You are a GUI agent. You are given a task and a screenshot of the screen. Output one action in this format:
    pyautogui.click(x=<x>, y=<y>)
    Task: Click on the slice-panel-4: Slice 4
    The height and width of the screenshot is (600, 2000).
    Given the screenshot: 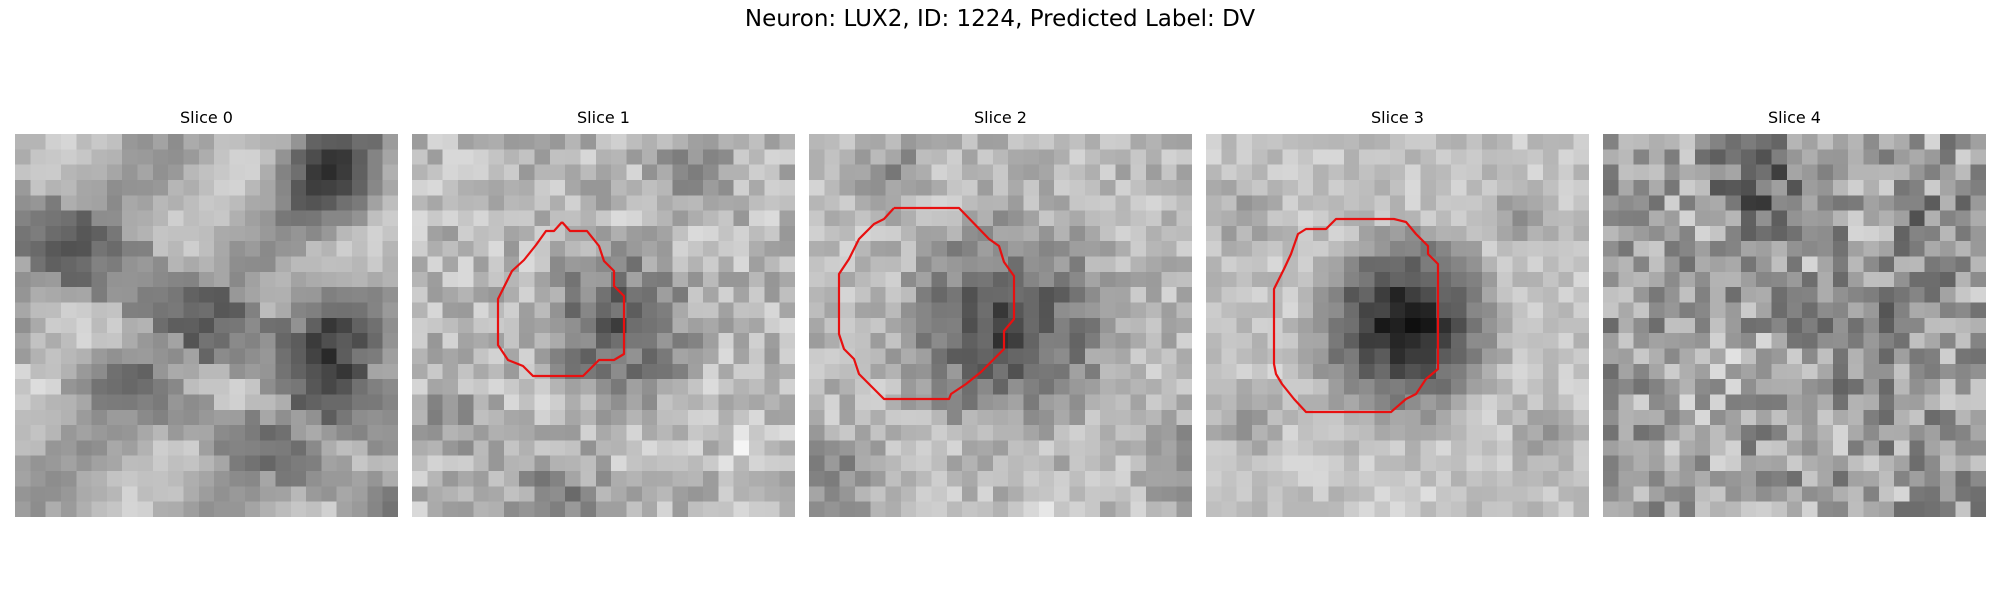 What is the action you would take?
    pyautogui.click(x=1794, y=314)
    